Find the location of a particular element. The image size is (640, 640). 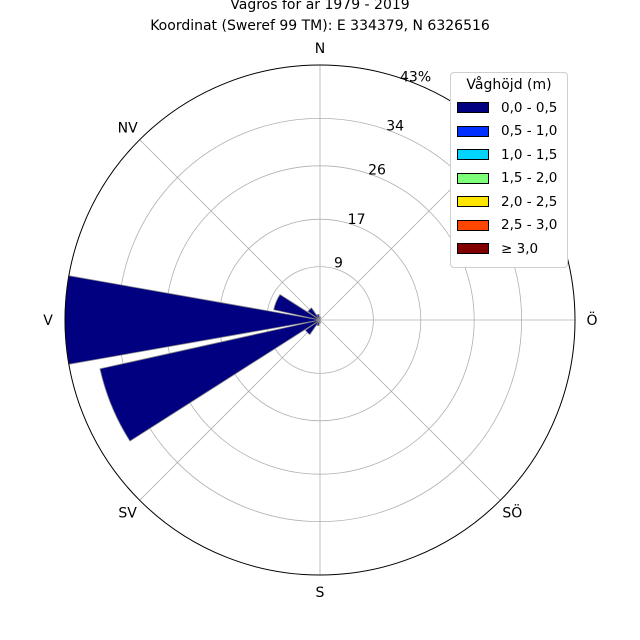

direction-label: Ö is located at coordinates (591, 320).